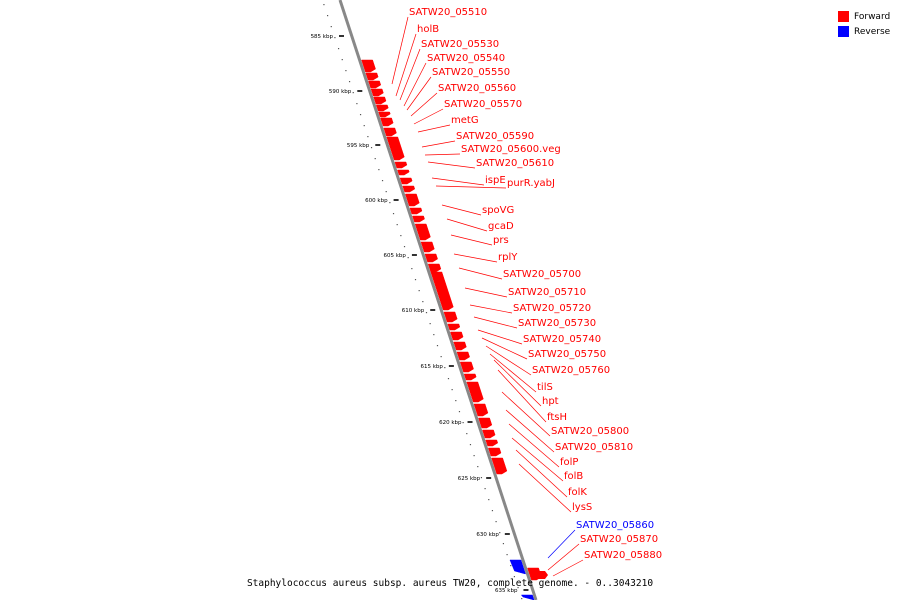 This screenshot has width=900, height=600. I want to click on scale-tick-label: 630 kbp, so click(487, 535).